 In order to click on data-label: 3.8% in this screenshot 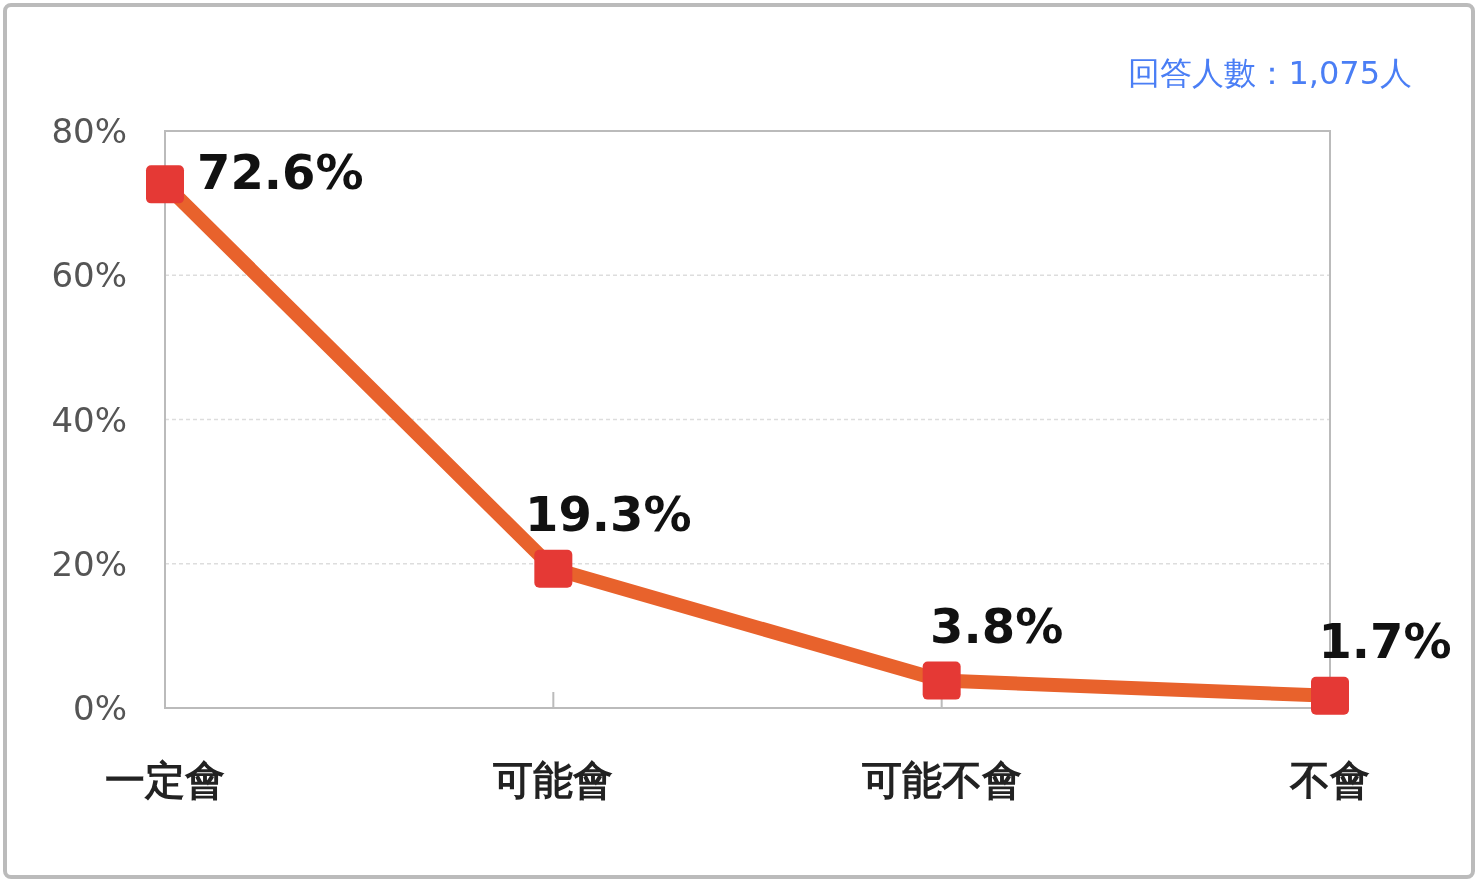, I will do `click(997, 625)`.